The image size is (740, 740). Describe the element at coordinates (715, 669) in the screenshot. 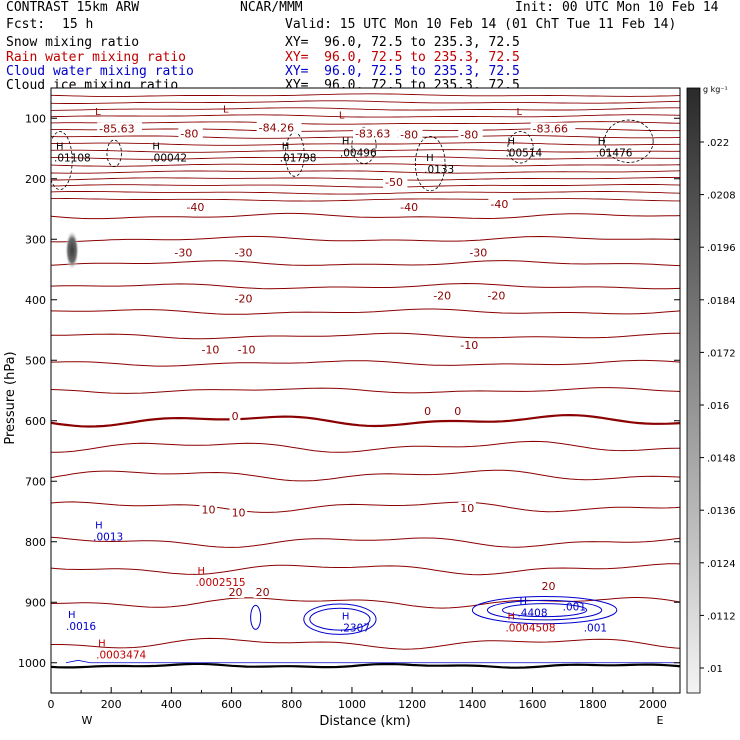

I see `colorbar-tick-label: .01` at that location.